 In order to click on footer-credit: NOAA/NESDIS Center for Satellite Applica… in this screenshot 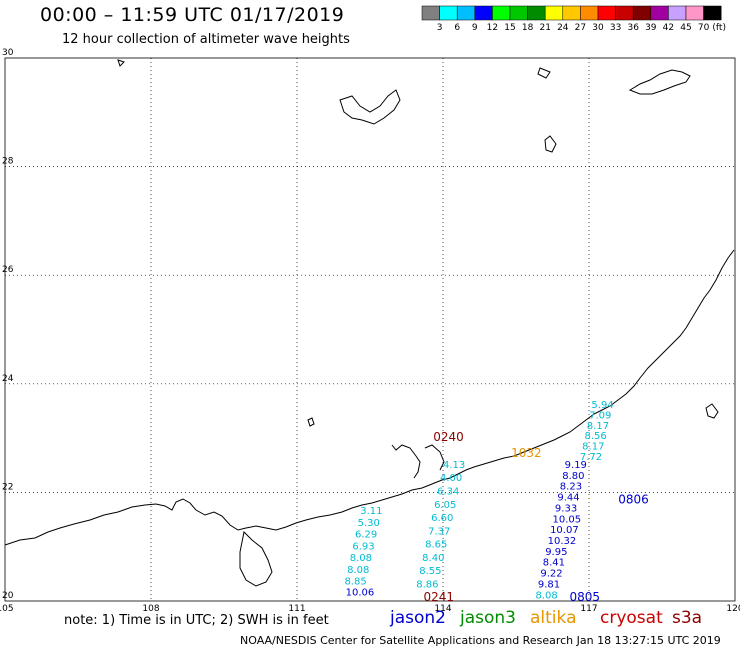, I will do `click(480, 640)`.